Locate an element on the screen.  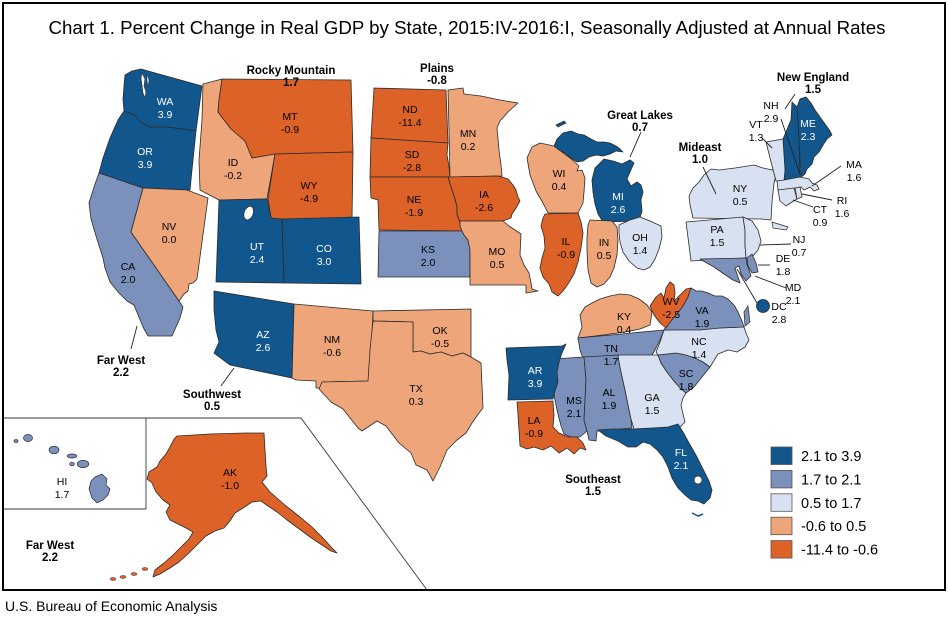
svg-text: WA is located at coordinates (165, 102).